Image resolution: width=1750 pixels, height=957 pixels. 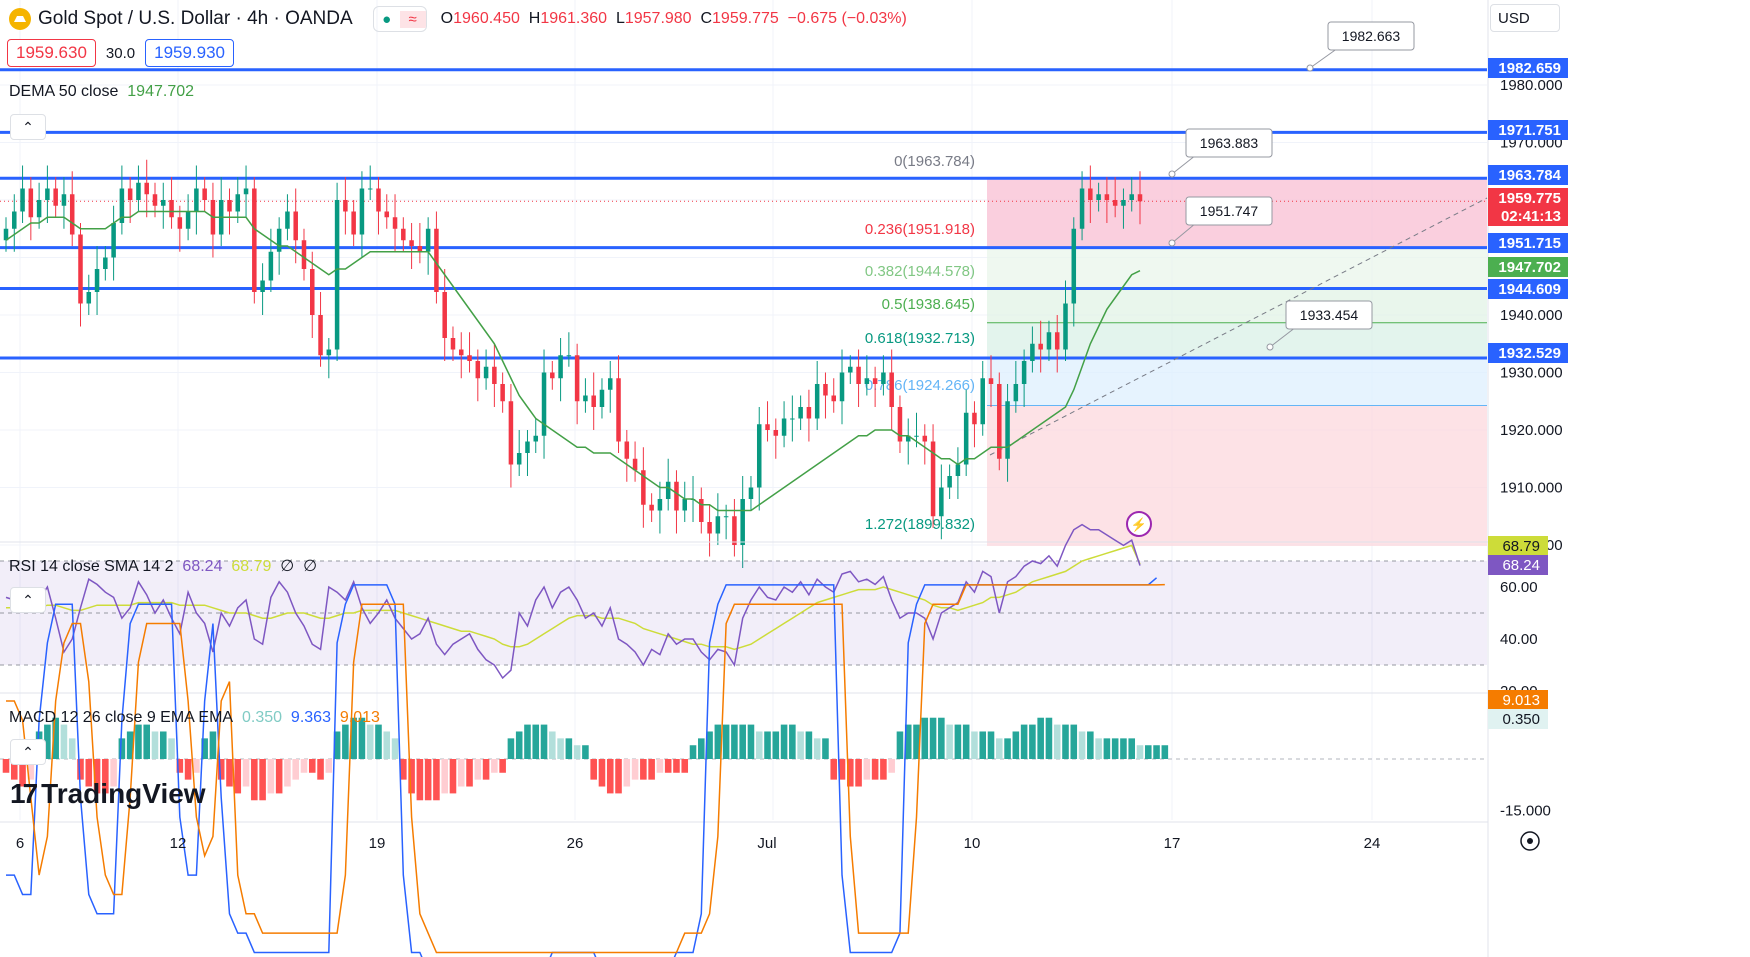 I want to click on price-marker, so click(x=1528, y=243).